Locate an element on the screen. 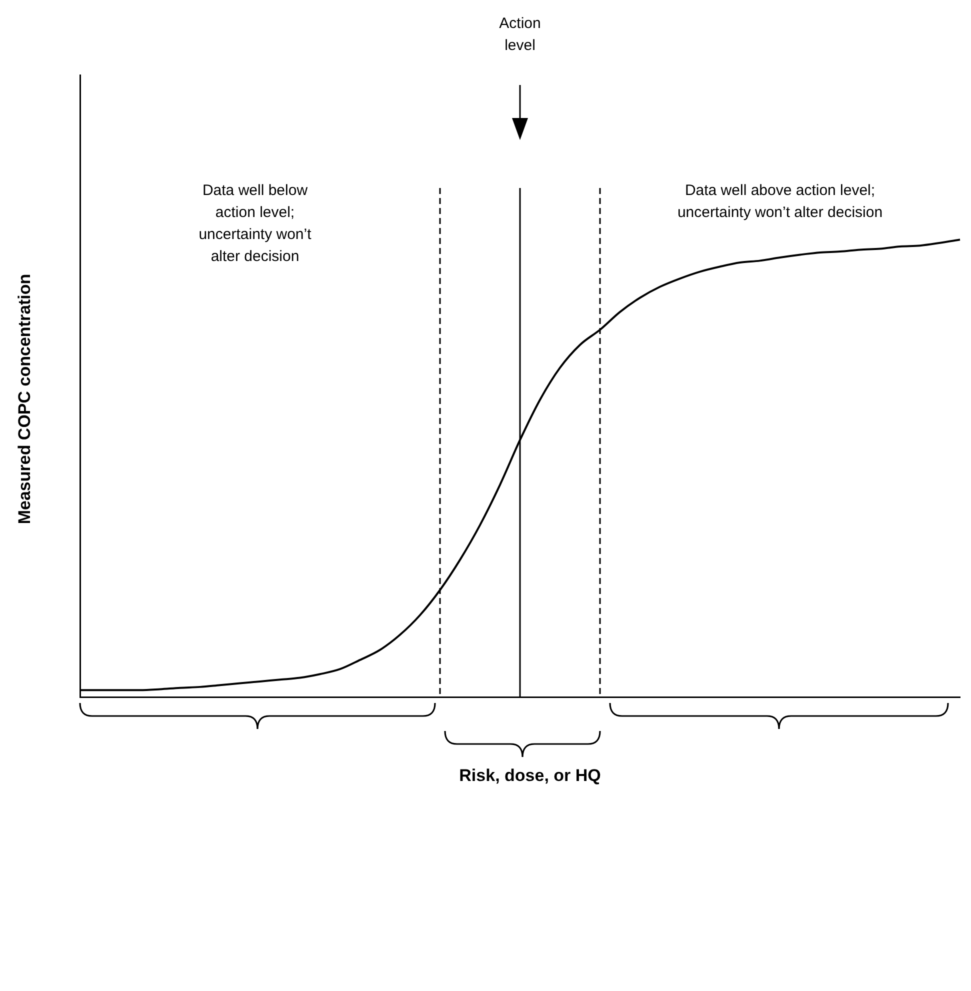 The height and width of the screenshot is (991, 971). text: Data well above action level; uncertainty won’t alter decision is located at coordinates (780, 201).